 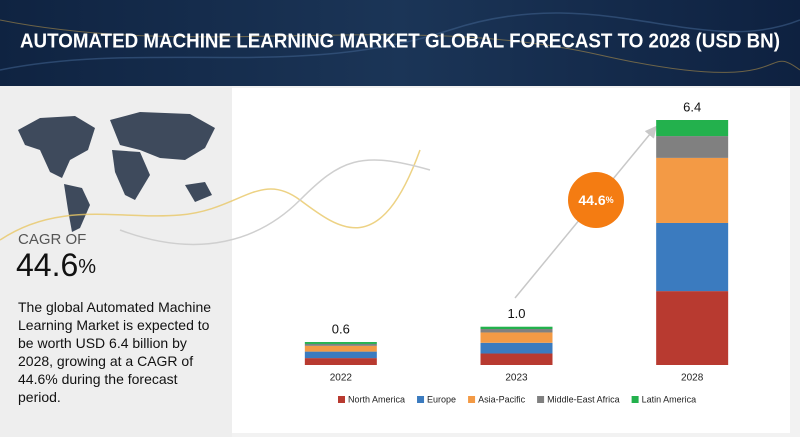 I want to click on legend-label: Latin America, so click(x=669, y=399).